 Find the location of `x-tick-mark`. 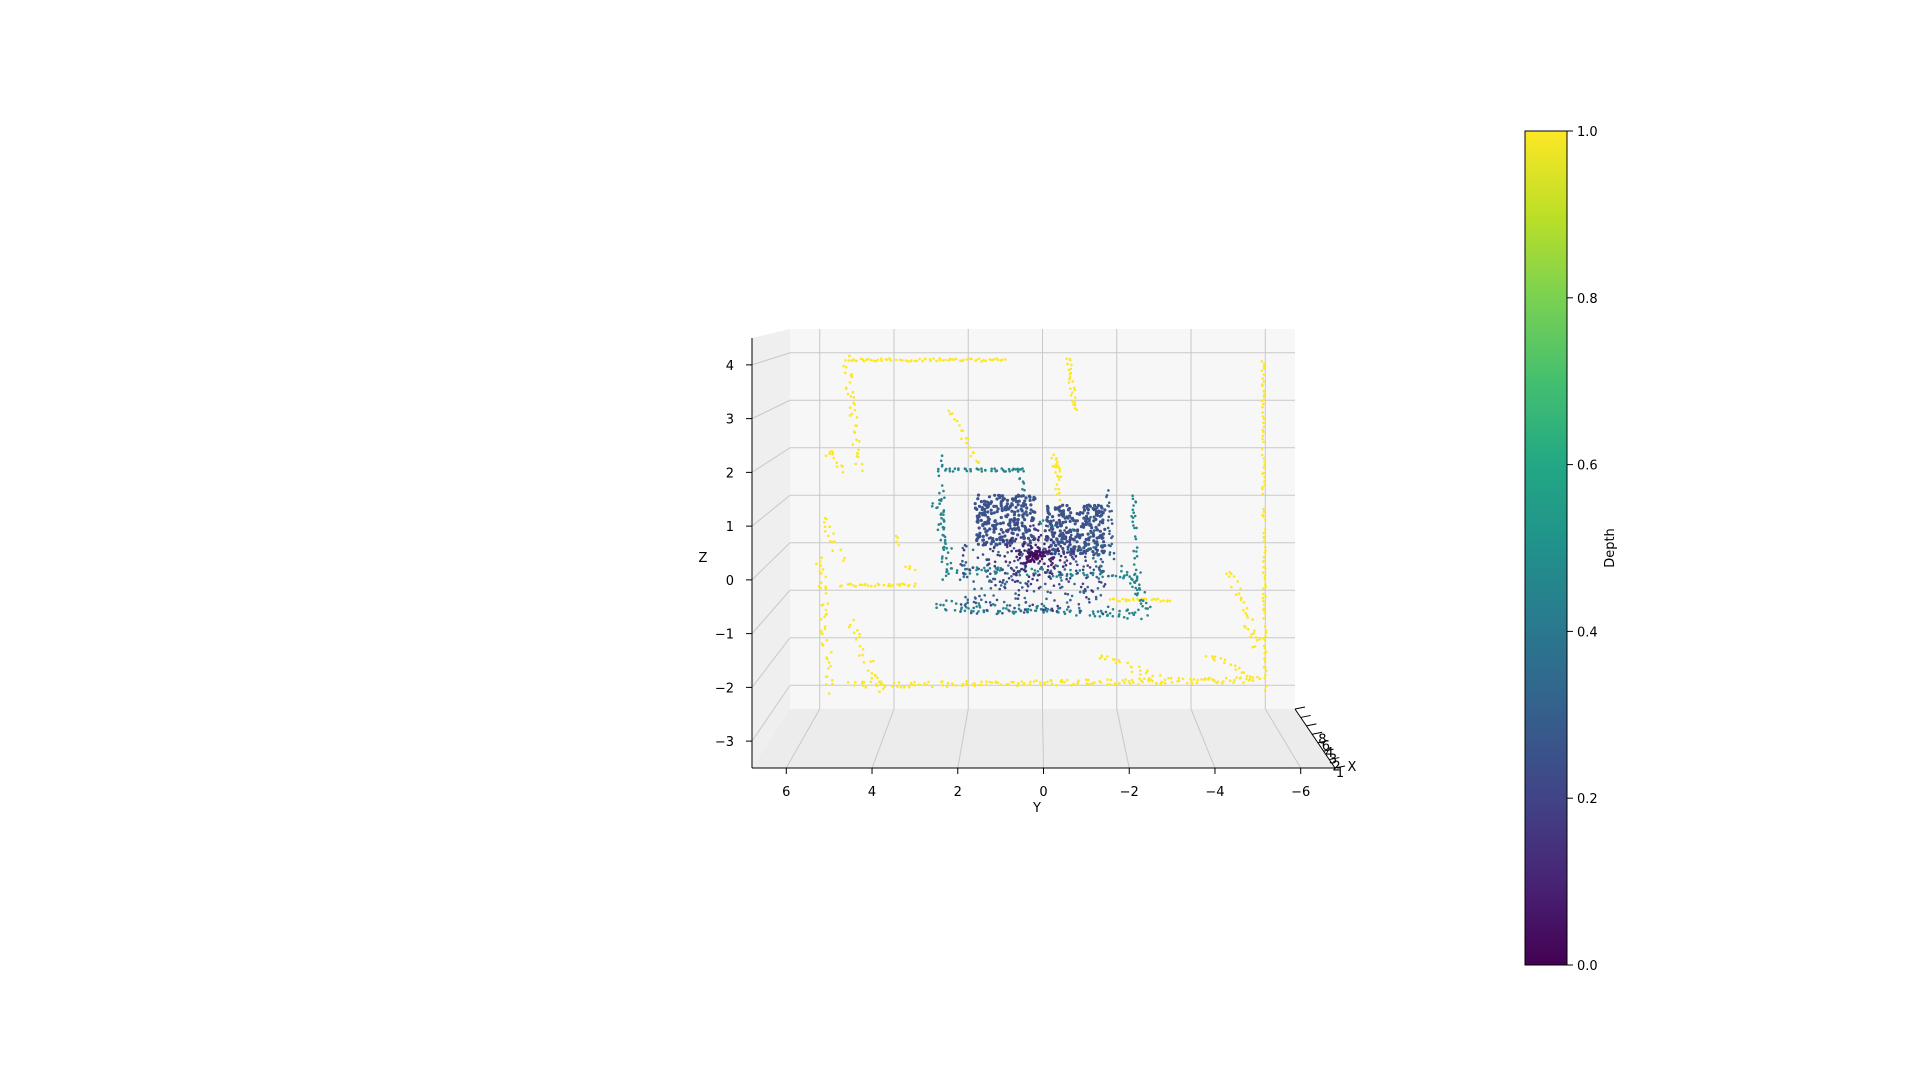

x-tick-mark is located at coordinates (1311, 725).